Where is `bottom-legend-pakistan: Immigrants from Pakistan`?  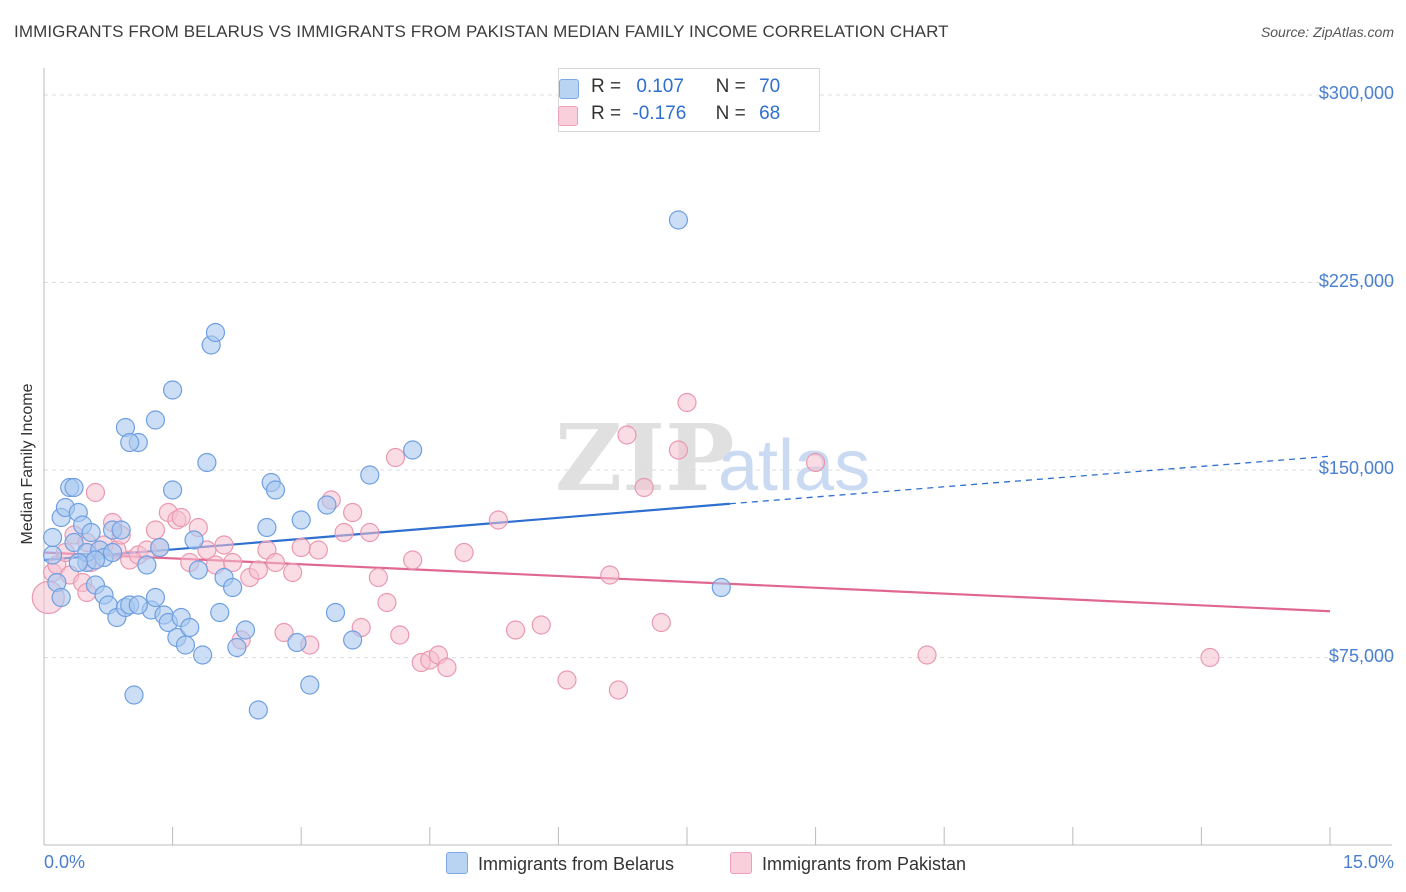 bottom-legend-pakistan: Immigrants from Pakistan is located at coordinates (848, 863).